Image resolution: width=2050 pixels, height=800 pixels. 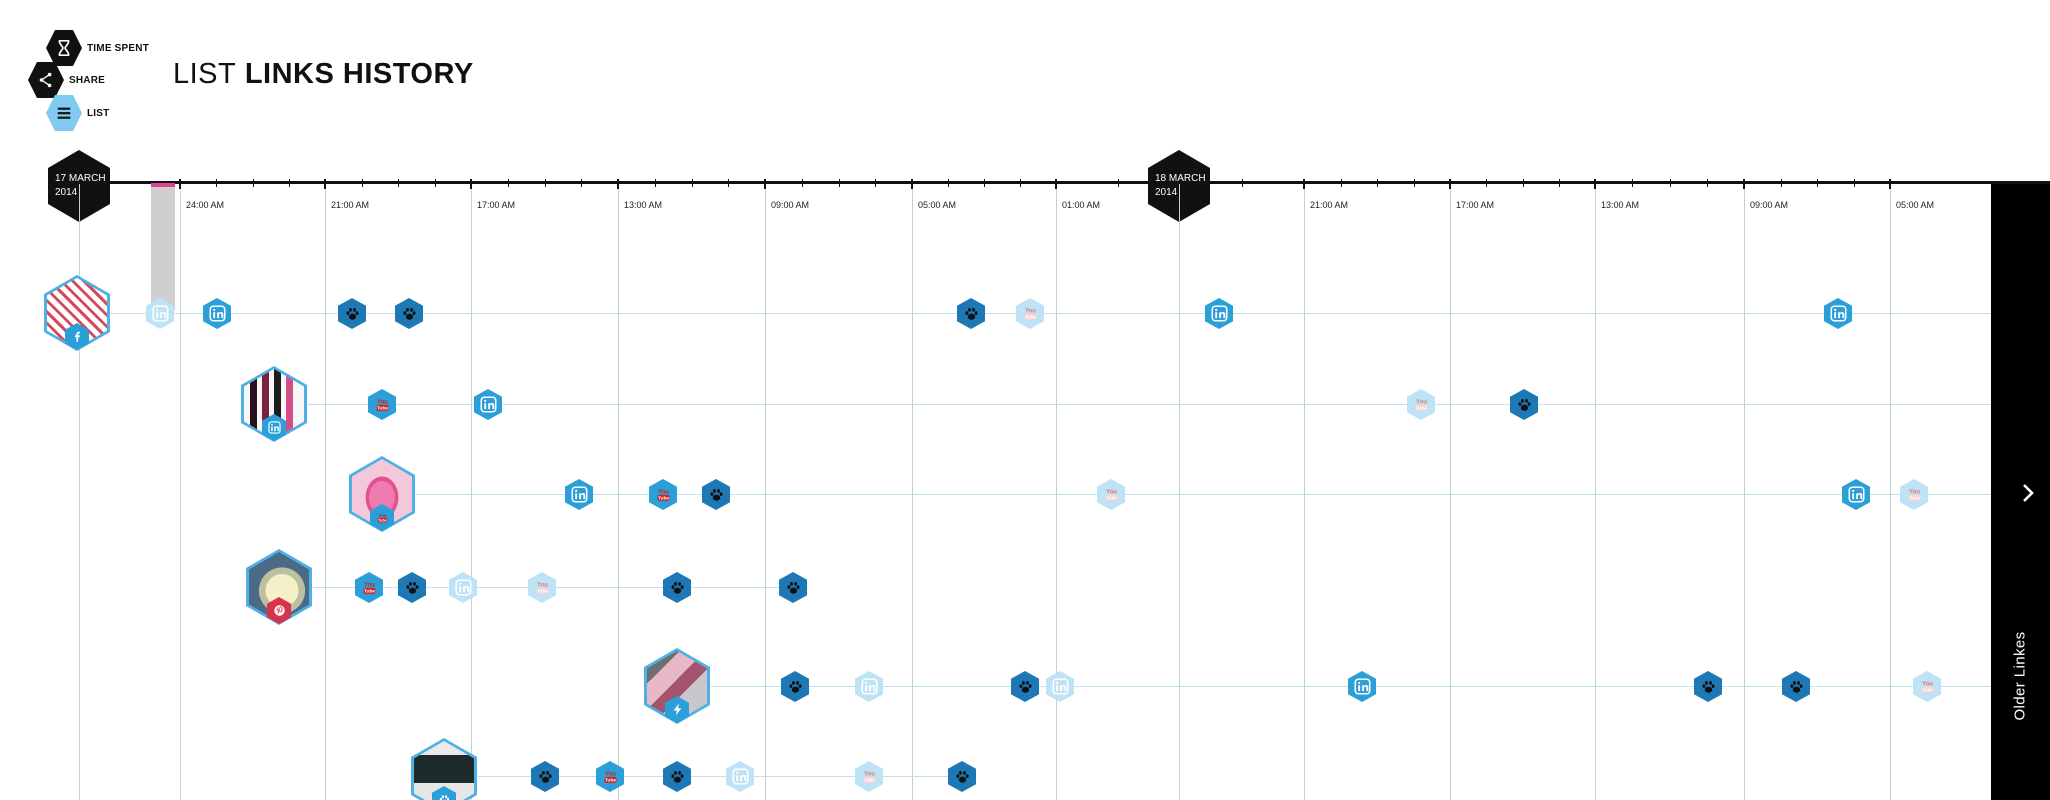 What do you see at coordinates (64, 113) in the screenshot?
I see `list-icon` at bounding box center [64, 113].